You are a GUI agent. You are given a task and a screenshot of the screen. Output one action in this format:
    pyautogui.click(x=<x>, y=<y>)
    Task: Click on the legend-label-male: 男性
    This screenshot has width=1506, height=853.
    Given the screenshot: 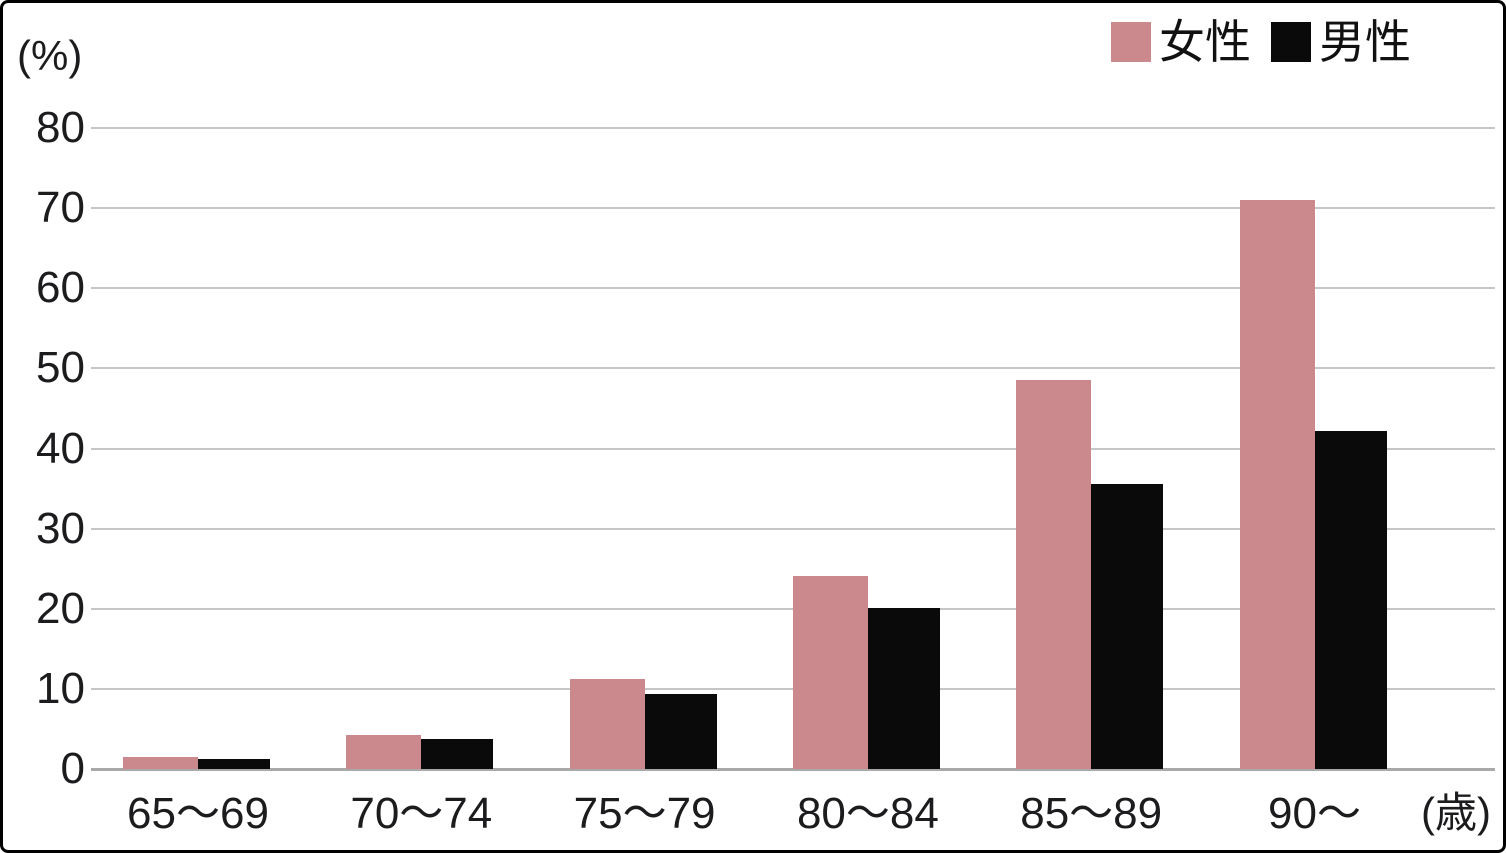 What is the action you would take?
    pyautogui.click(x=1365, y=42)
    